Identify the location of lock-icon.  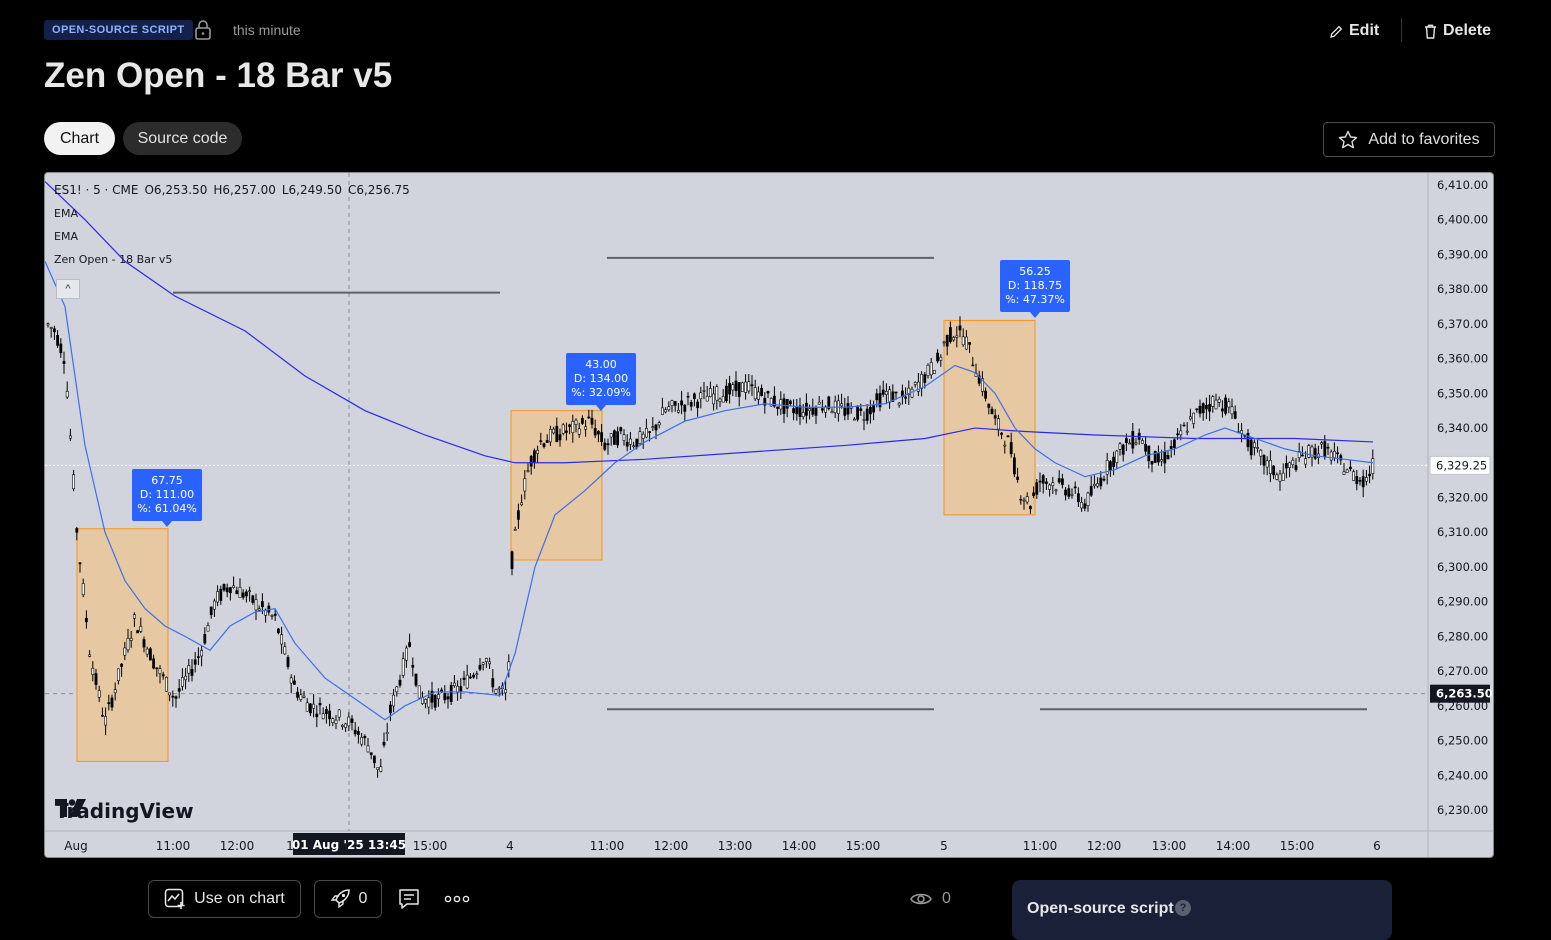
(203, 30).